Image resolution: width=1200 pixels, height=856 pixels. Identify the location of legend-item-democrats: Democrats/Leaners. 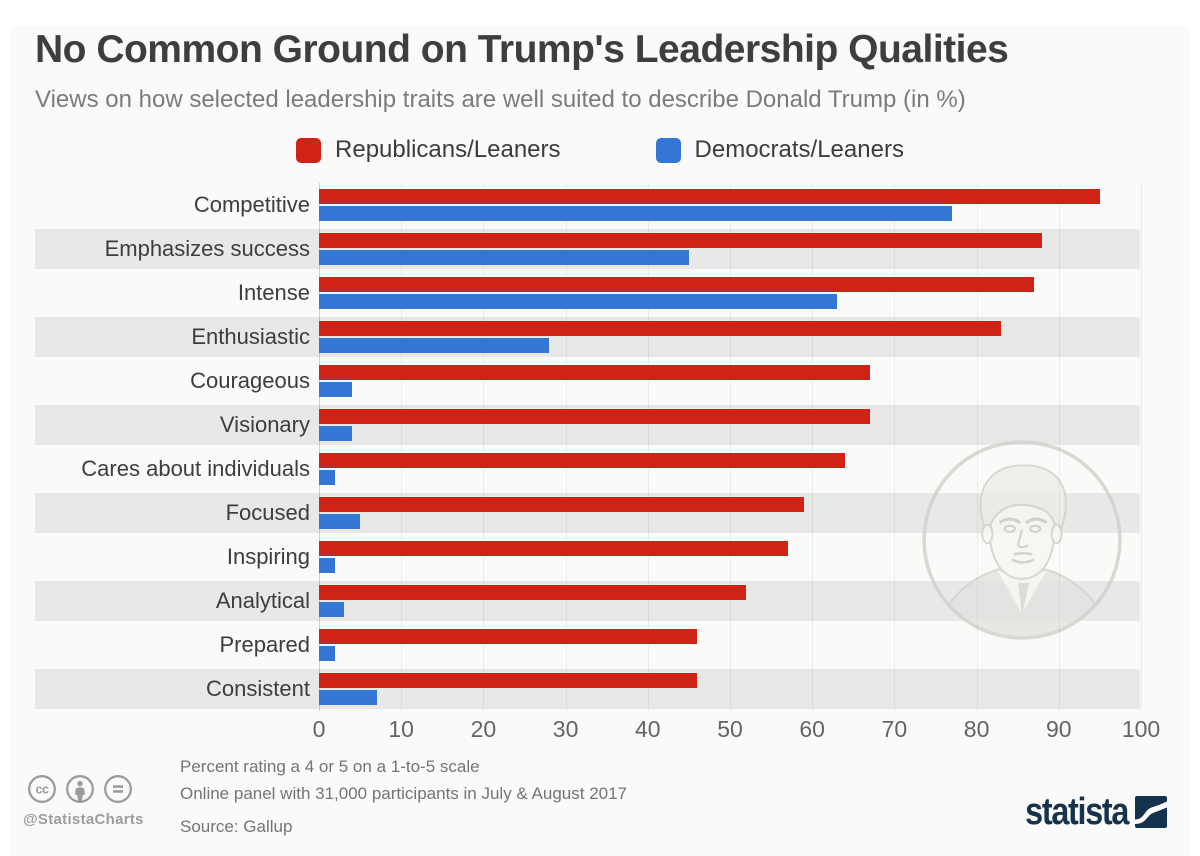
(779, 150).